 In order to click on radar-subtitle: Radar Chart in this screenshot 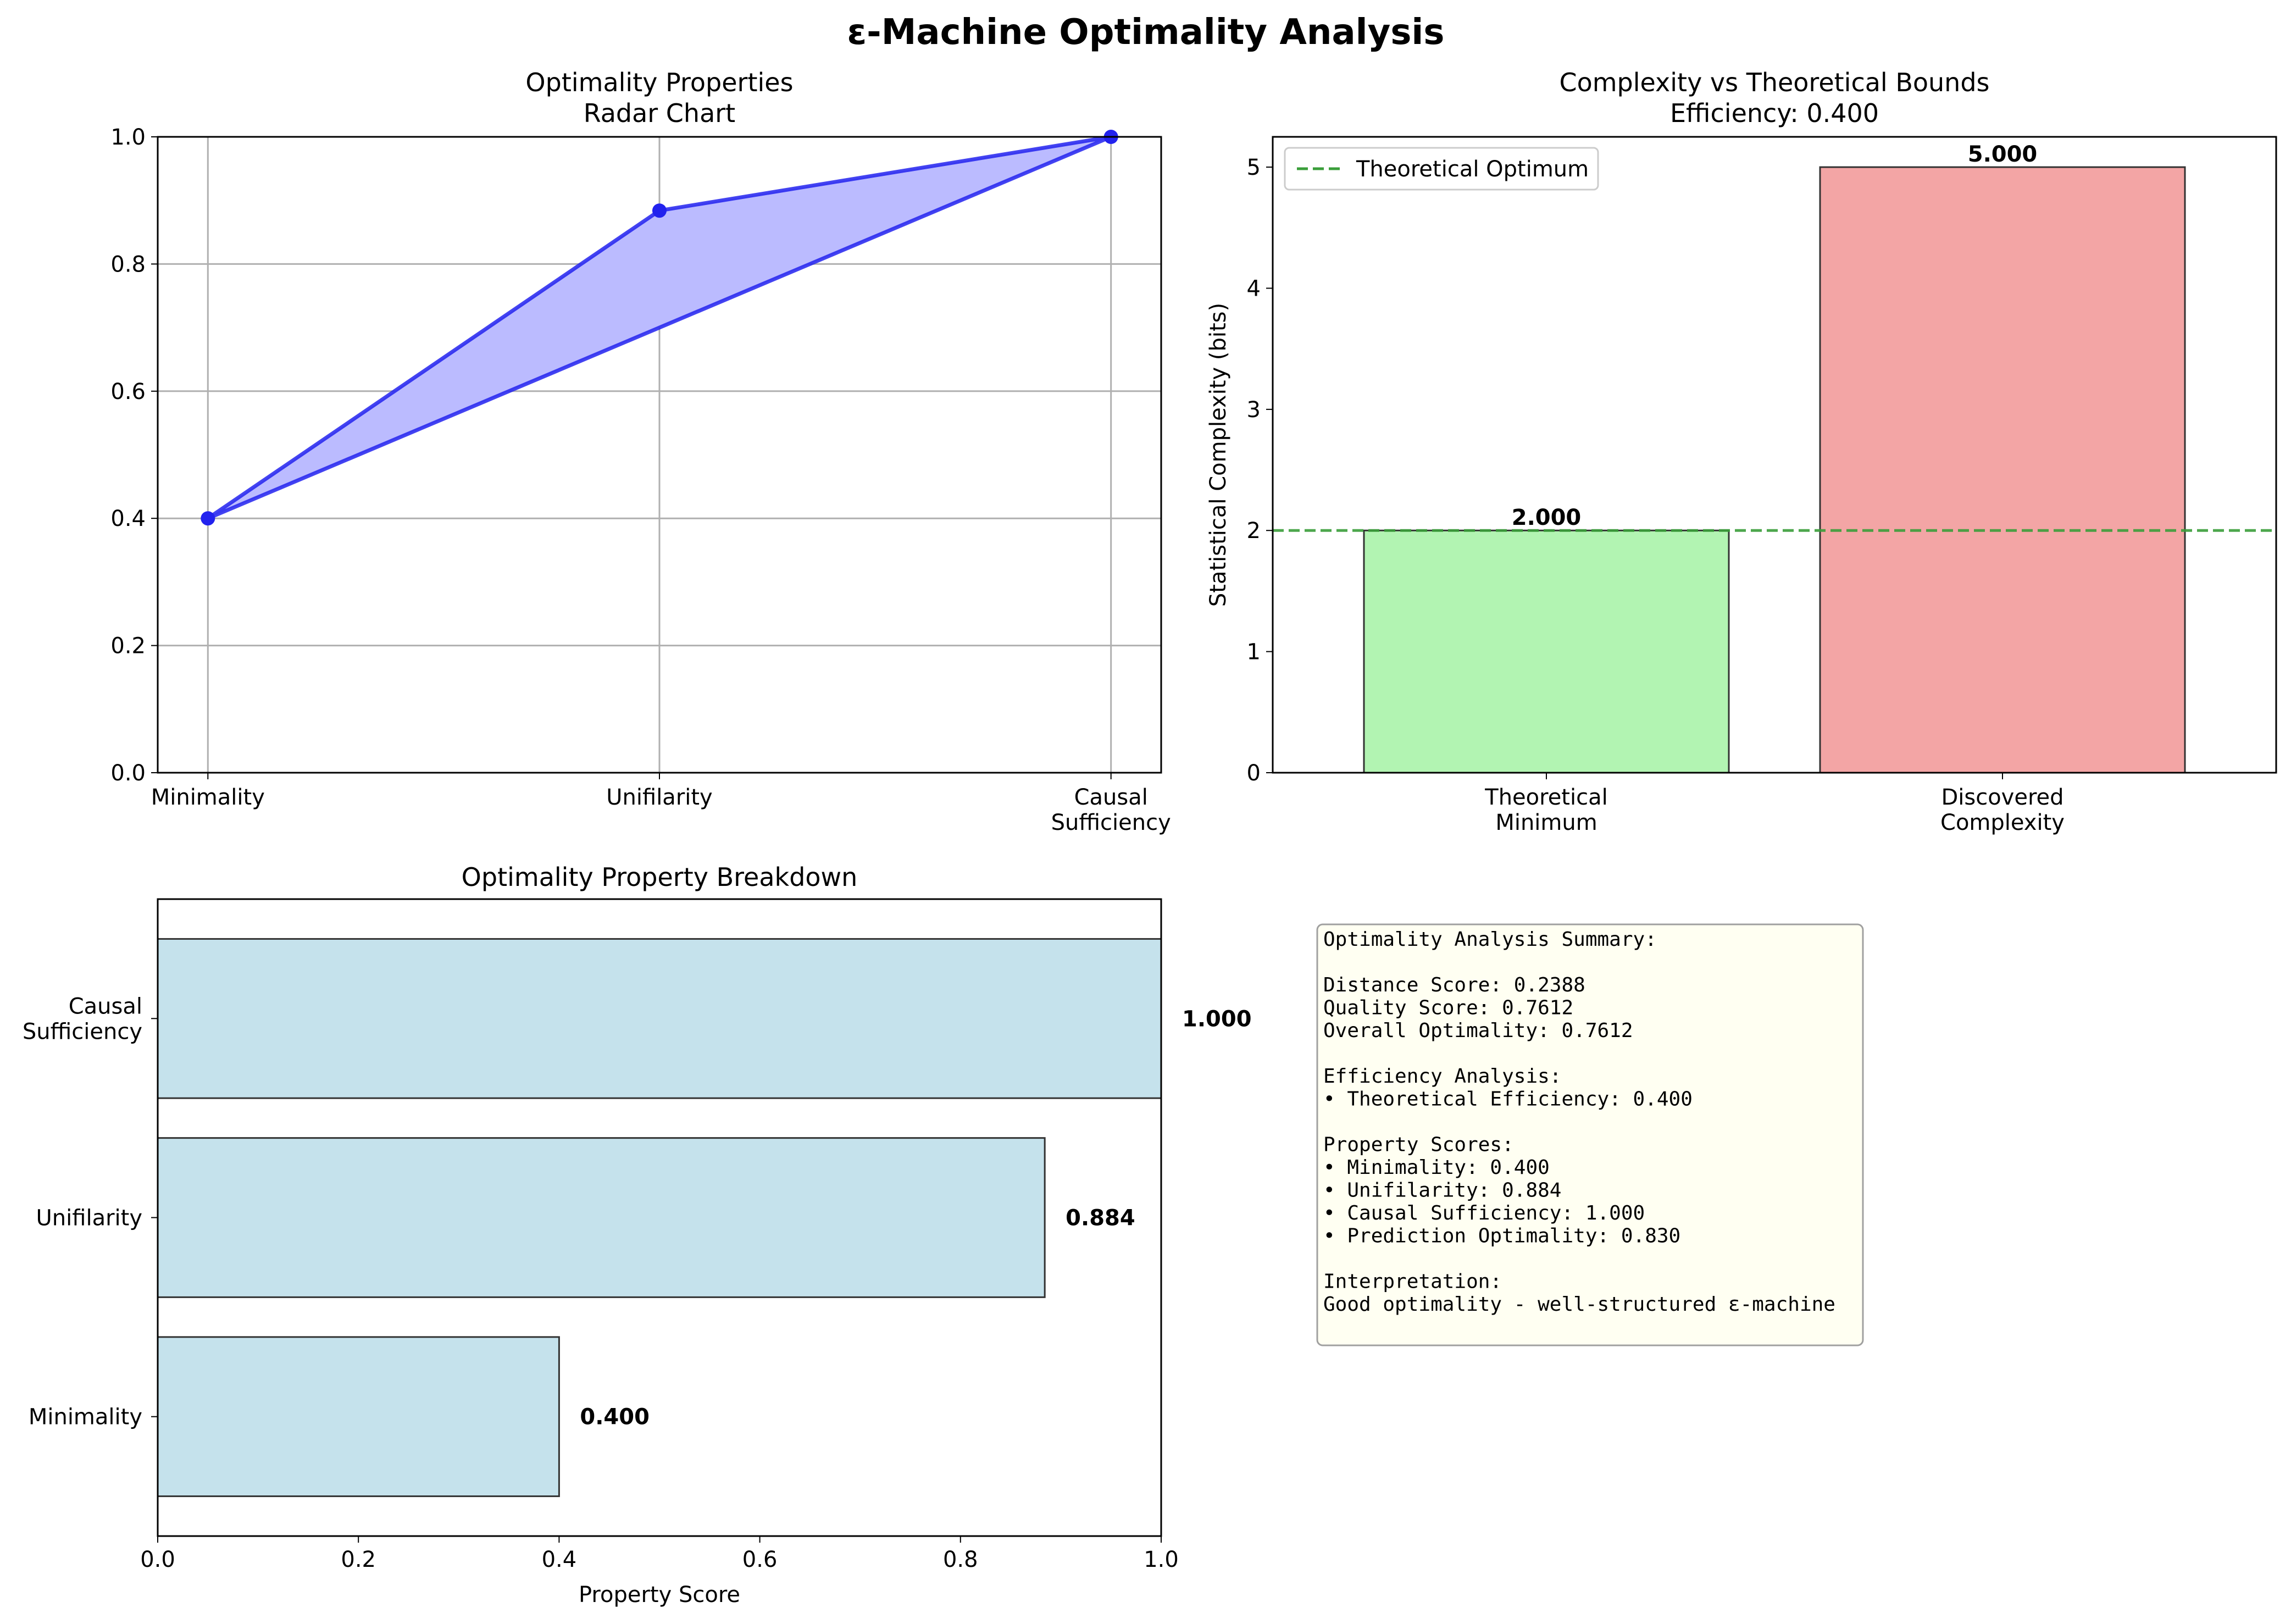, I will do `click(660, 113)`.